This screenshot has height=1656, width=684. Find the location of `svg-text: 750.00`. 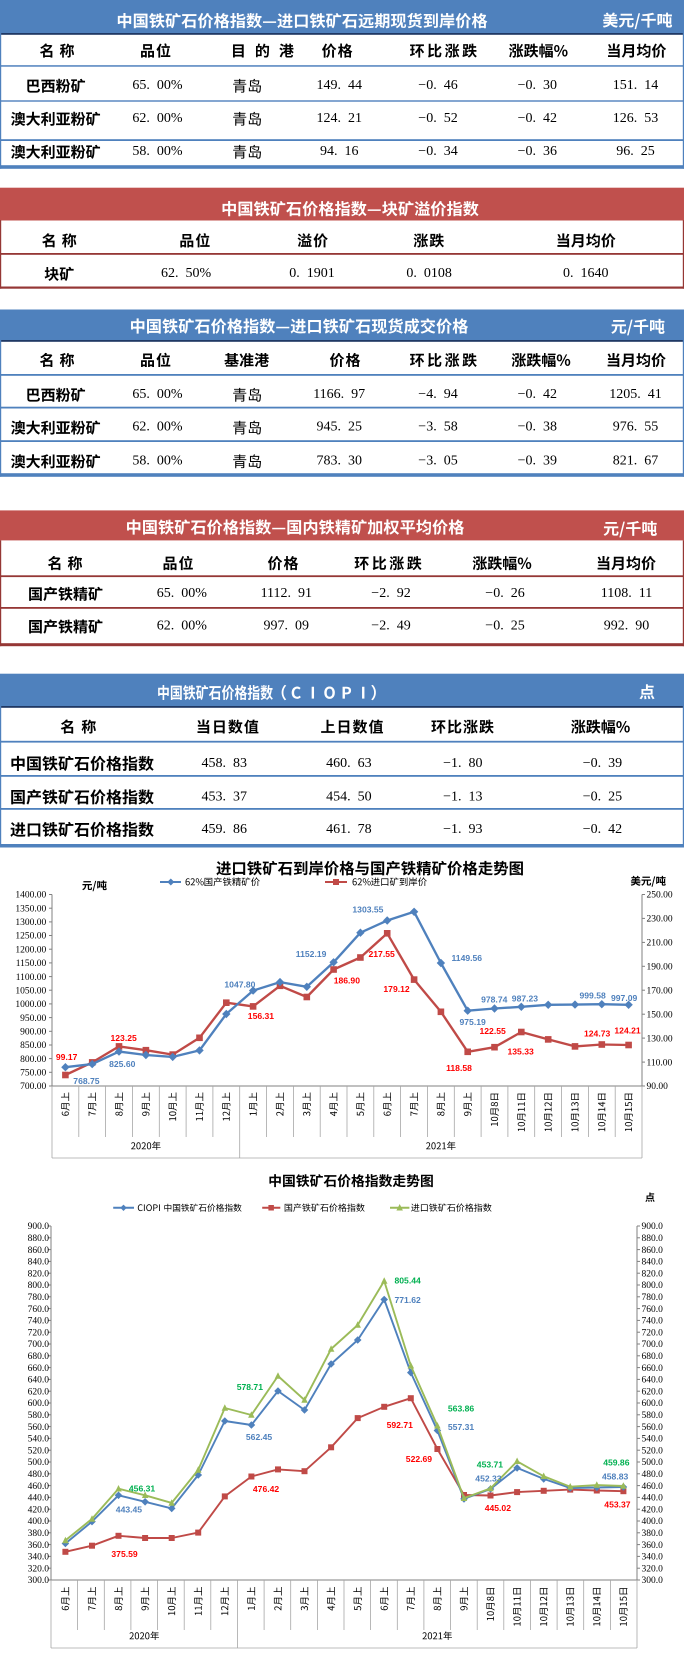

svg-text: 750.00 is located at coordinates (33, 1074).